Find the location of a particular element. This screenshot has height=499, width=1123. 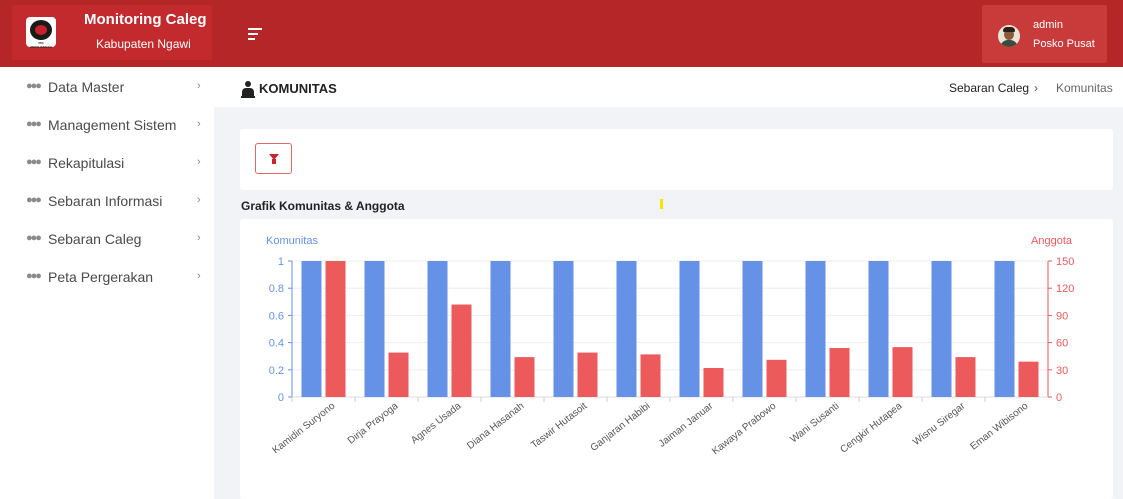

left-tick-label: 0 is located at coordinates (281, 398).